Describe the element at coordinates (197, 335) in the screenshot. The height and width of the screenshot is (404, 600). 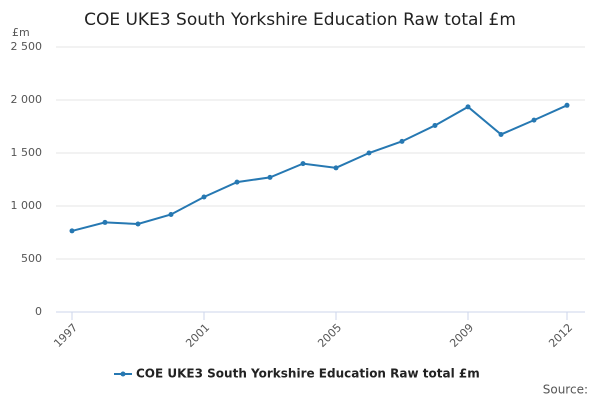
I see `x-tick-label: 2001` at that location.